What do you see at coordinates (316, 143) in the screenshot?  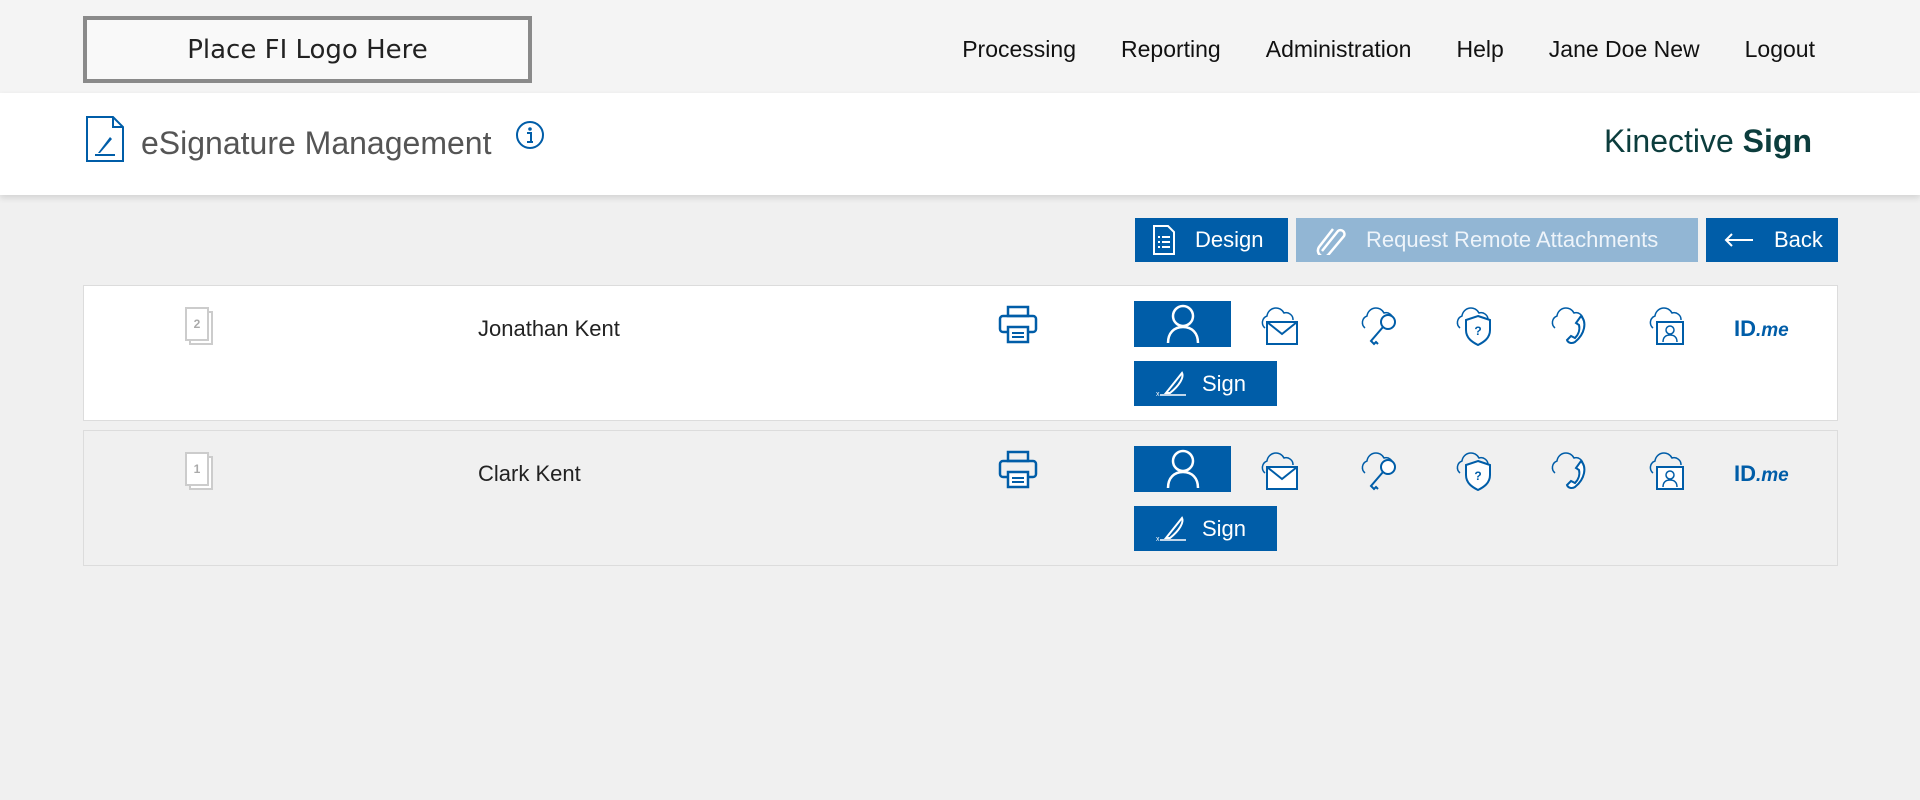 I see `page-title: eSignature Management` at bounding box center [316, 143].